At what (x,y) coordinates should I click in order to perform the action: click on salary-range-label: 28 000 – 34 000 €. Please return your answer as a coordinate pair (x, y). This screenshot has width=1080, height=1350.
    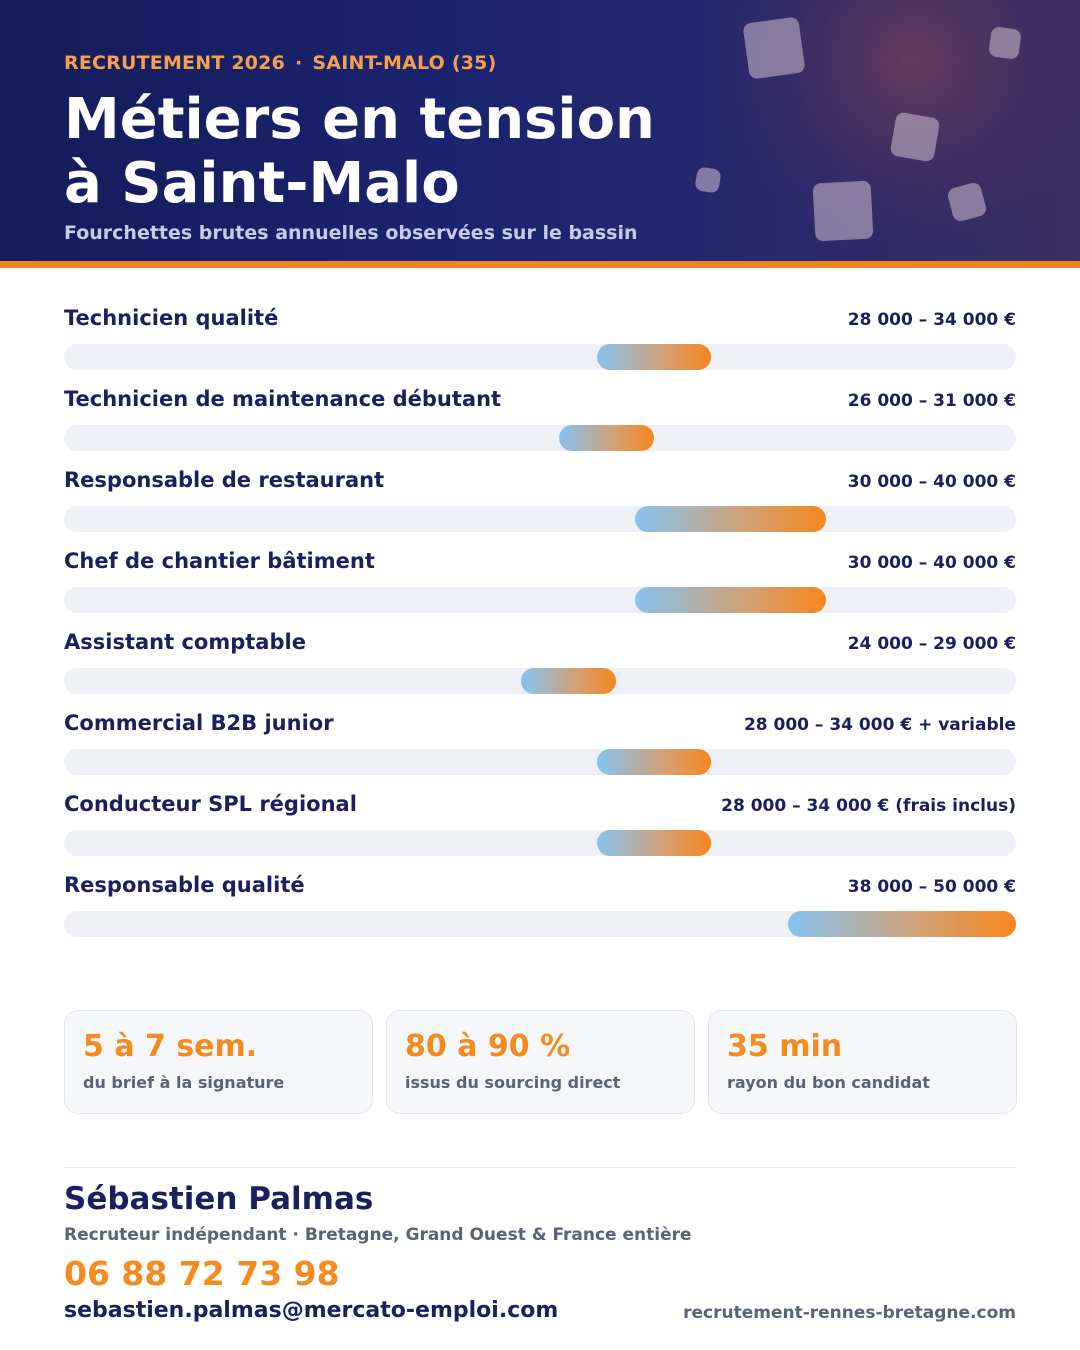
    Looking at the image, I should click on (931, 320).